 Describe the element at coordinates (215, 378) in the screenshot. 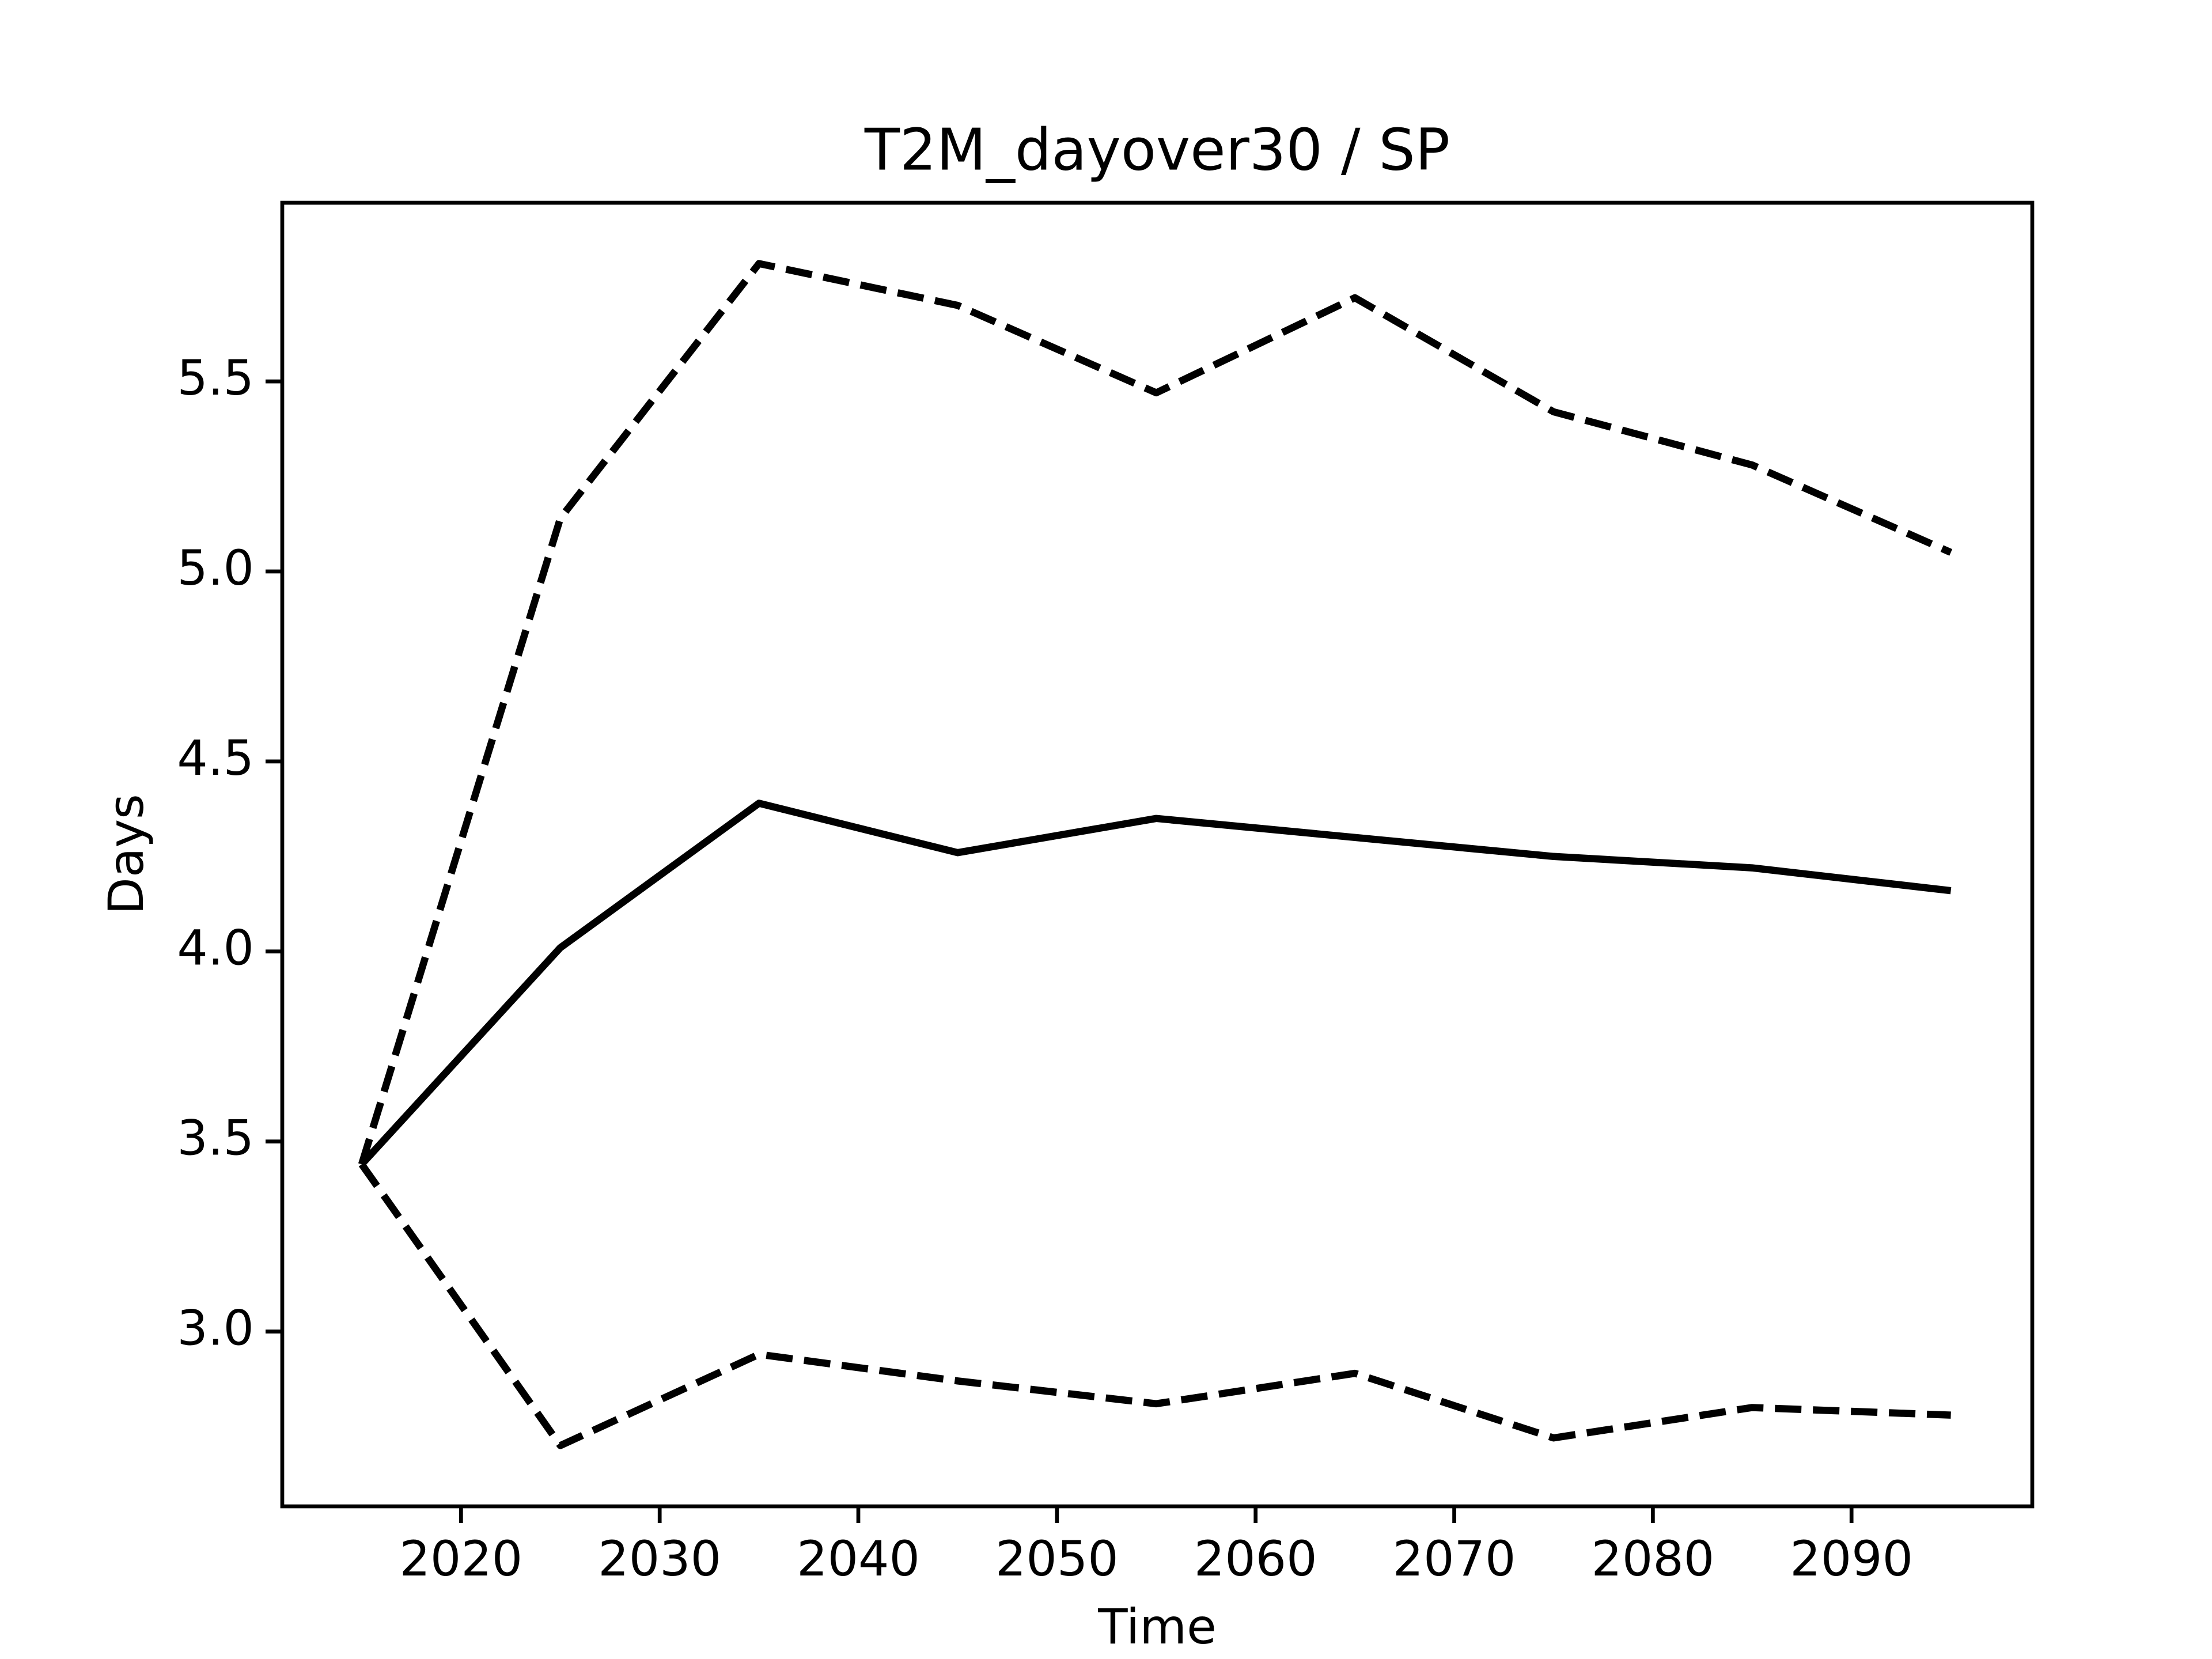

I see `y-tick-label: 5.5` at that location.